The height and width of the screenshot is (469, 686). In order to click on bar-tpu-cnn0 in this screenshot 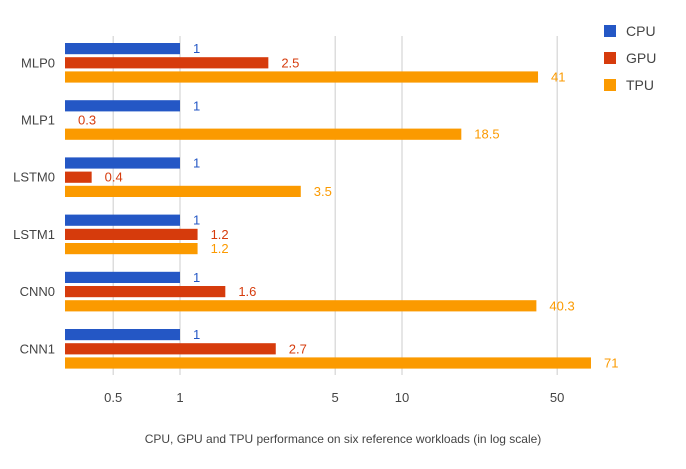, I will do `click(301, 306)`.